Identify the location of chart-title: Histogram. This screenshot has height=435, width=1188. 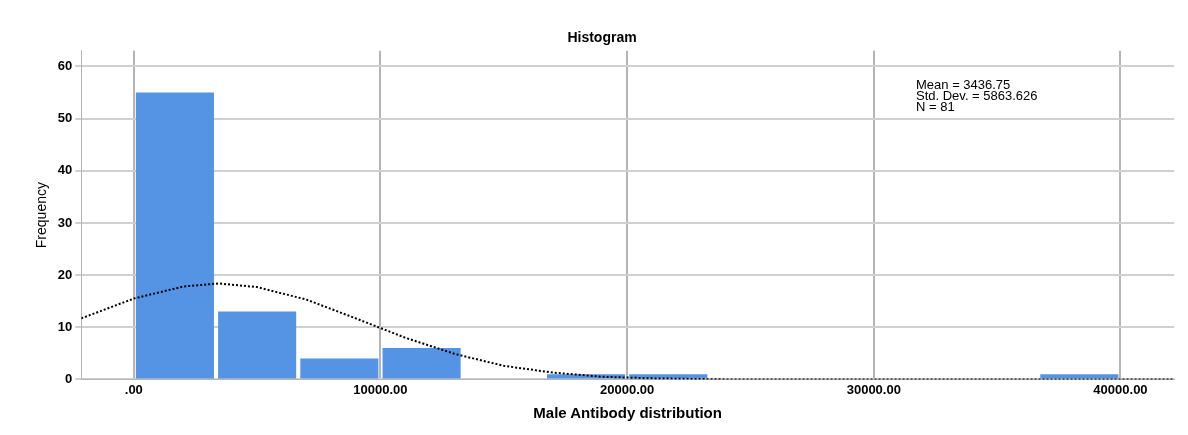
(602, 37).